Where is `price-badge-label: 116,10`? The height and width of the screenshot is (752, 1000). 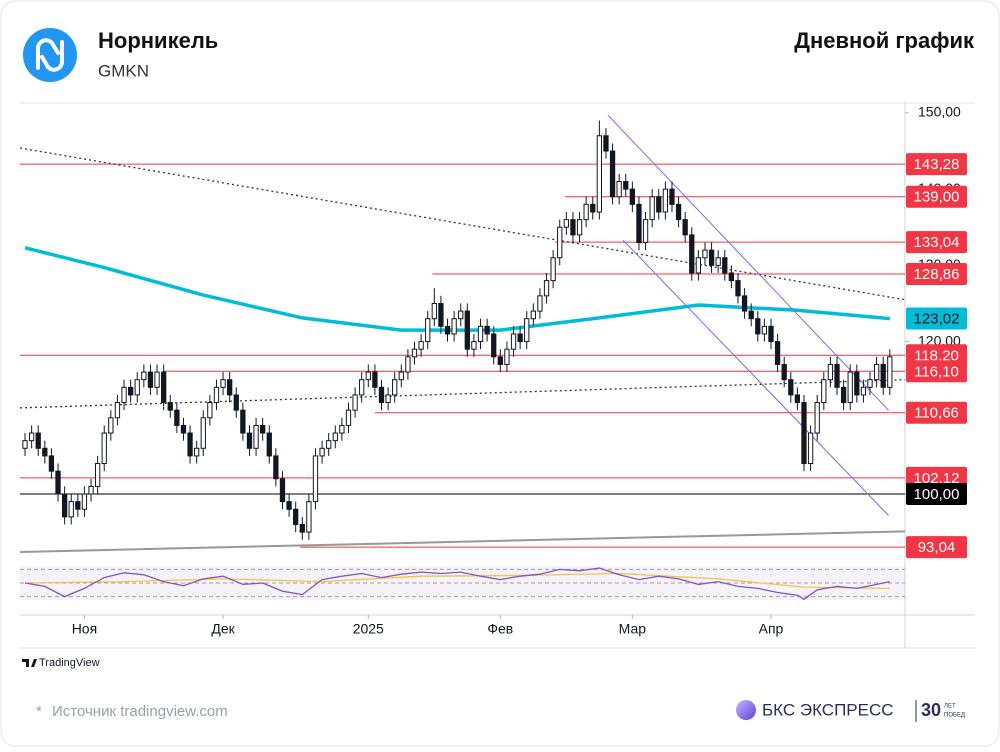
price-badge-label: 116,10 is located at coordinates (936, 371).